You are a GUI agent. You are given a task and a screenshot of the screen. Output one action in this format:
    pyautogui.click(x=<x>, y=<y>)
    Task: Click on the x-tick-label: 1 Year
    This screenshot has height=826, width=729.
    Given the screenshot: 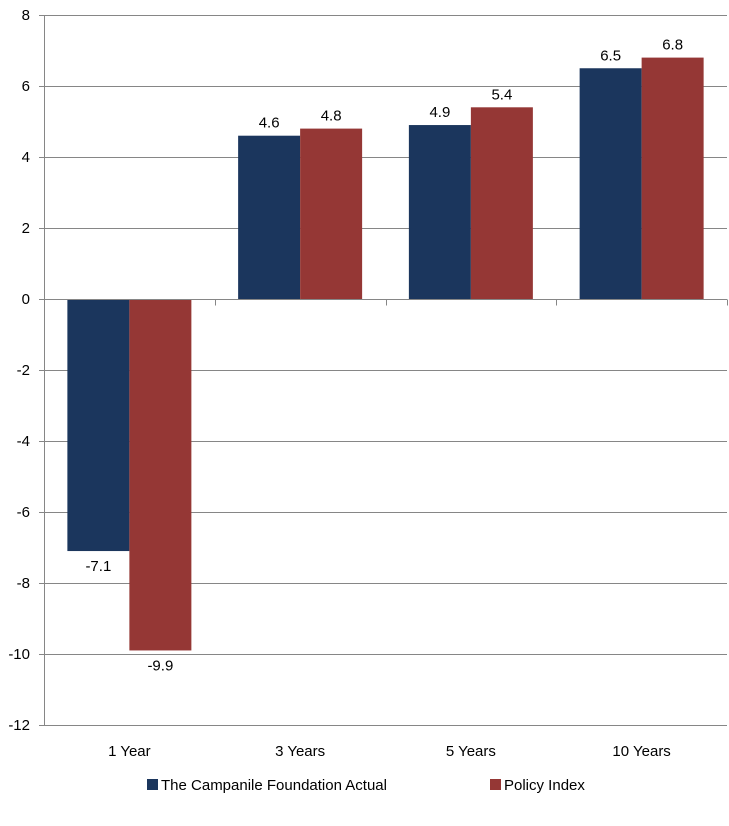 What is the action you would take?
    pyautogui.click(x=129, y=751)
    